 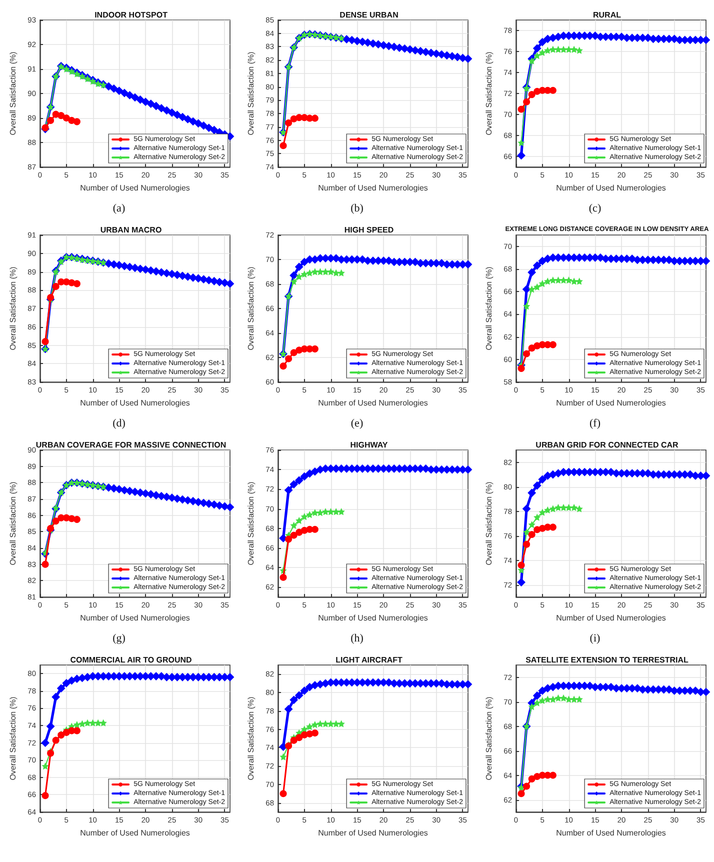 I want to click on text: (c), so click(x=595, y=208).